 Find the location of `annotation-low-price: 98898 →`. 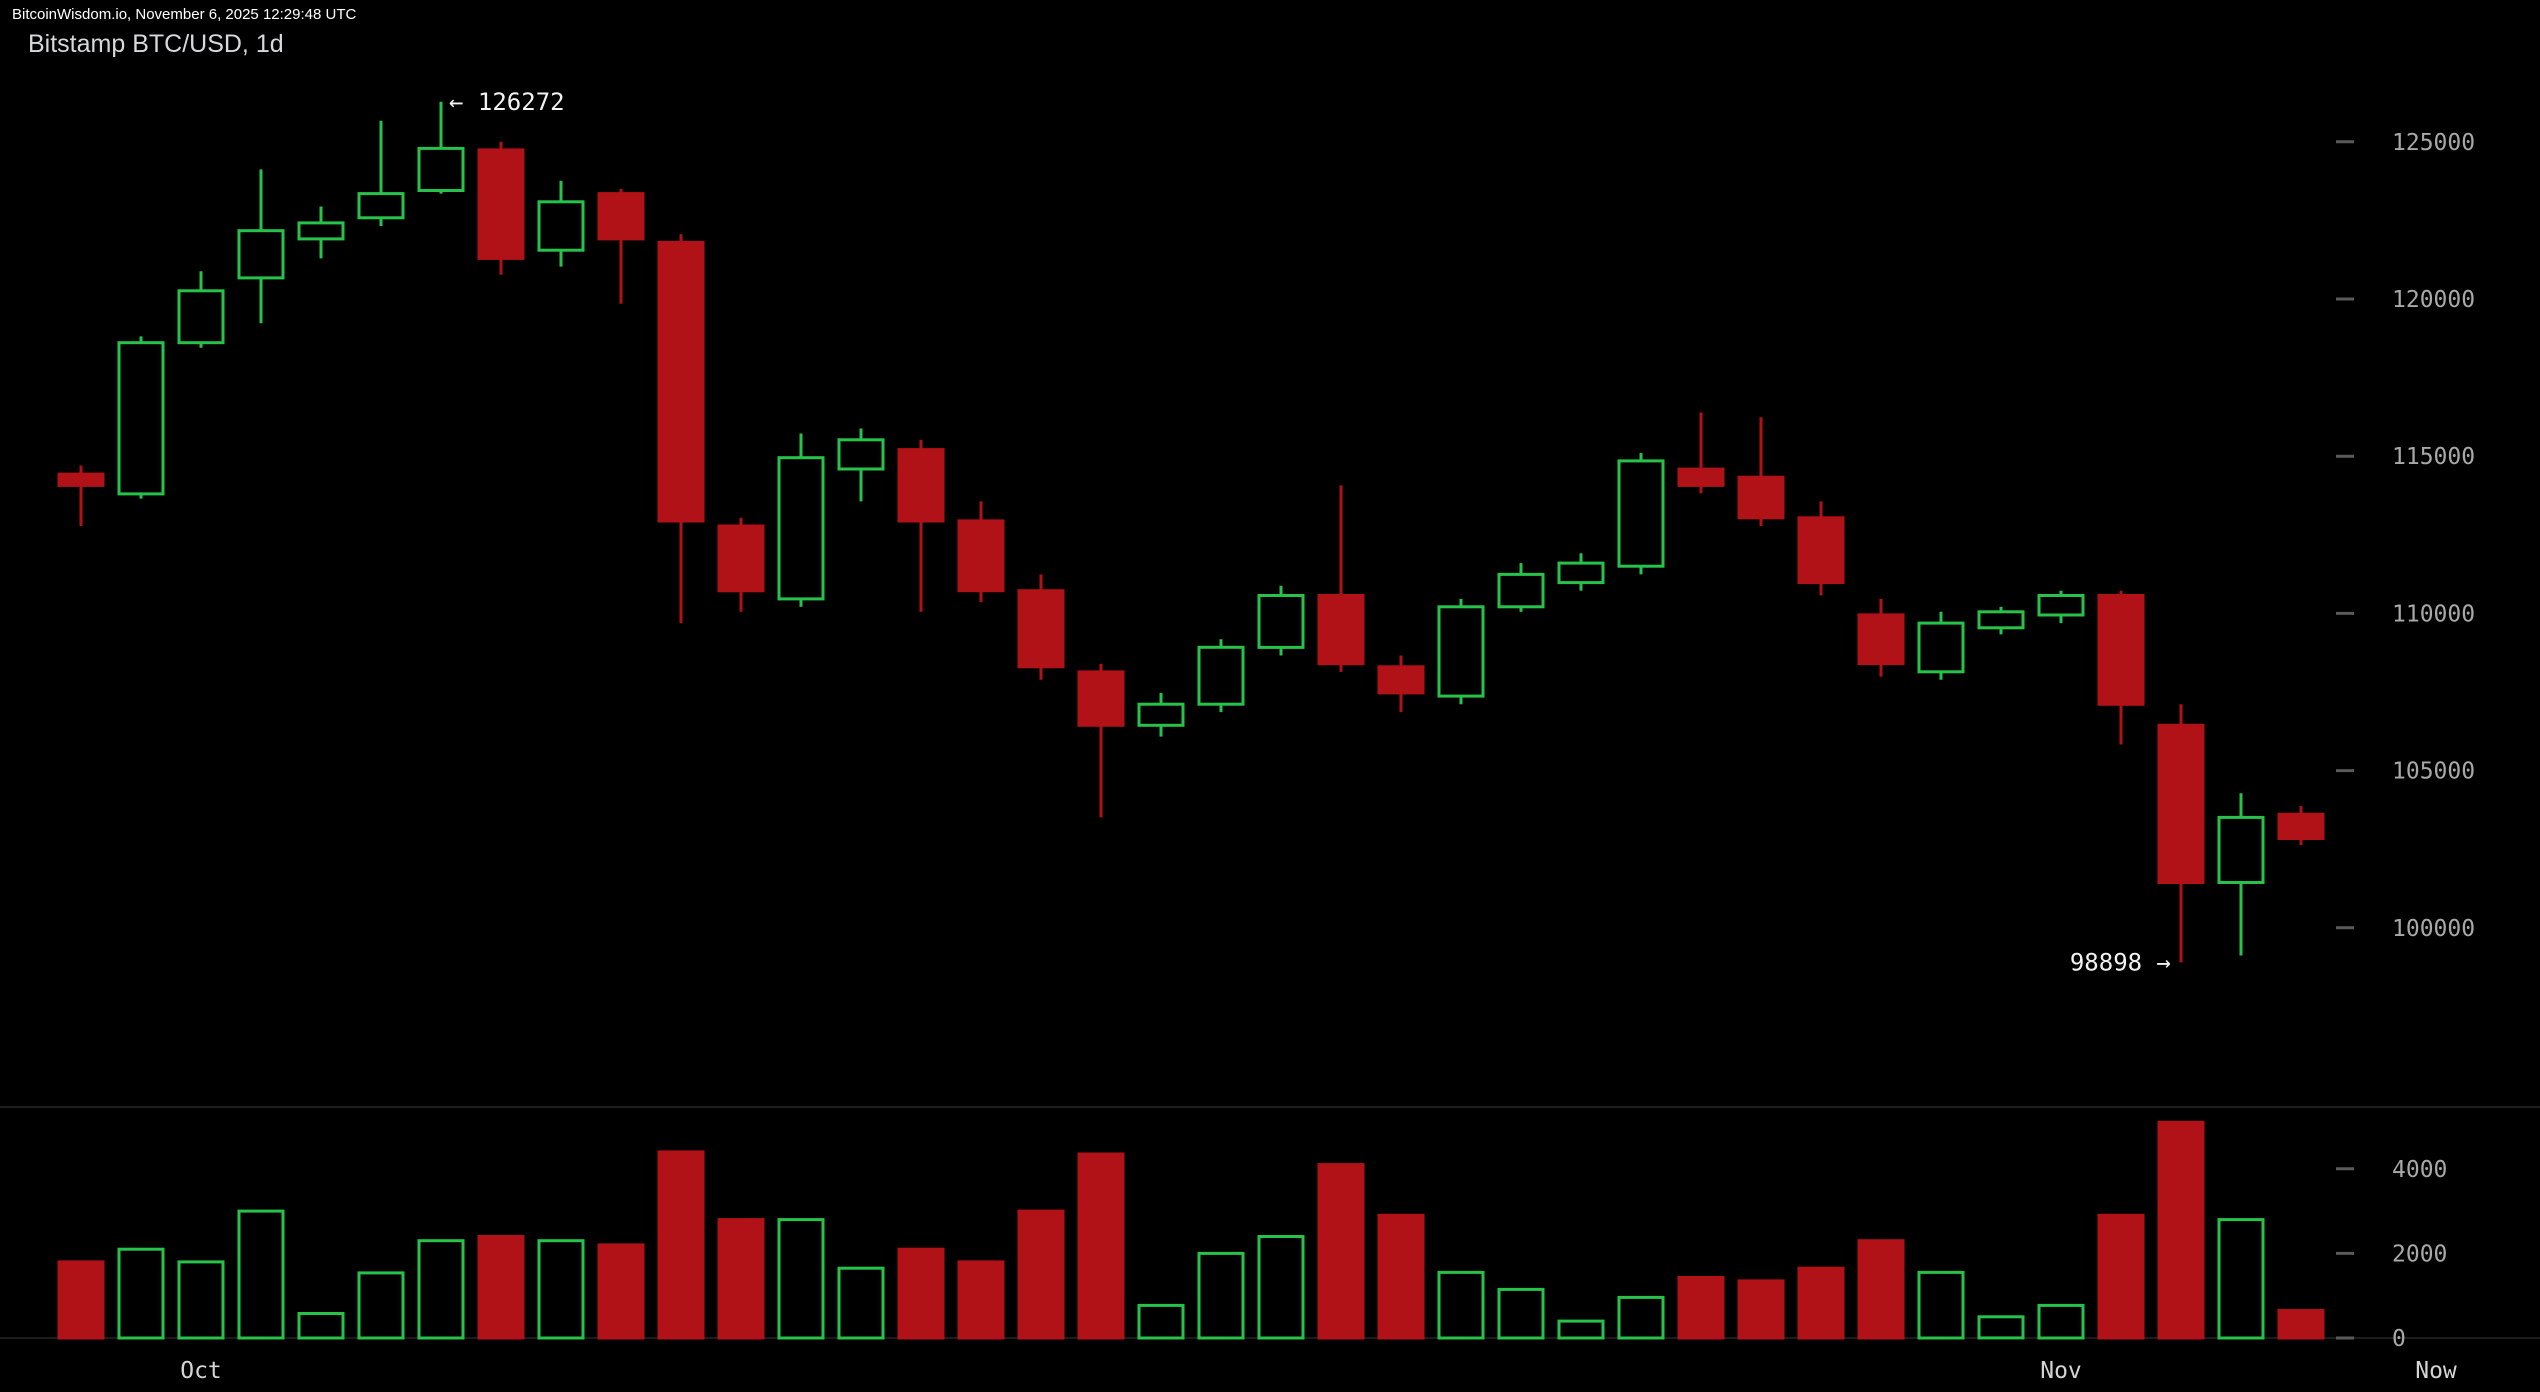

annotation-low-price: 98898 → is located at coordinates (2120, 962).